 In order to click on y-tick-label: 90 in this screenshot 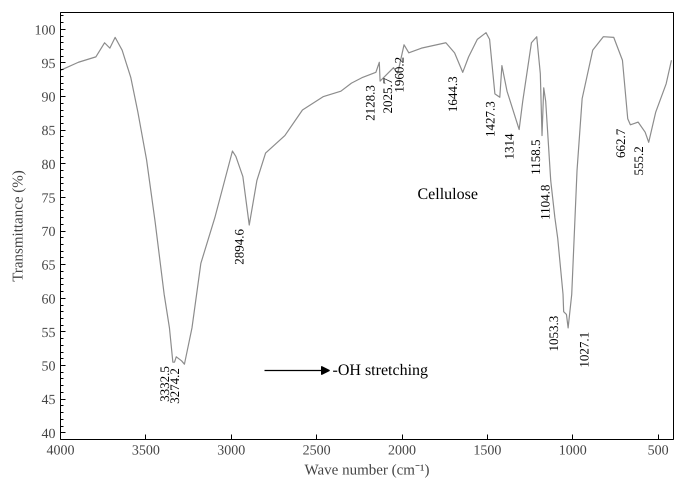, I will do `click(49, 98)`.